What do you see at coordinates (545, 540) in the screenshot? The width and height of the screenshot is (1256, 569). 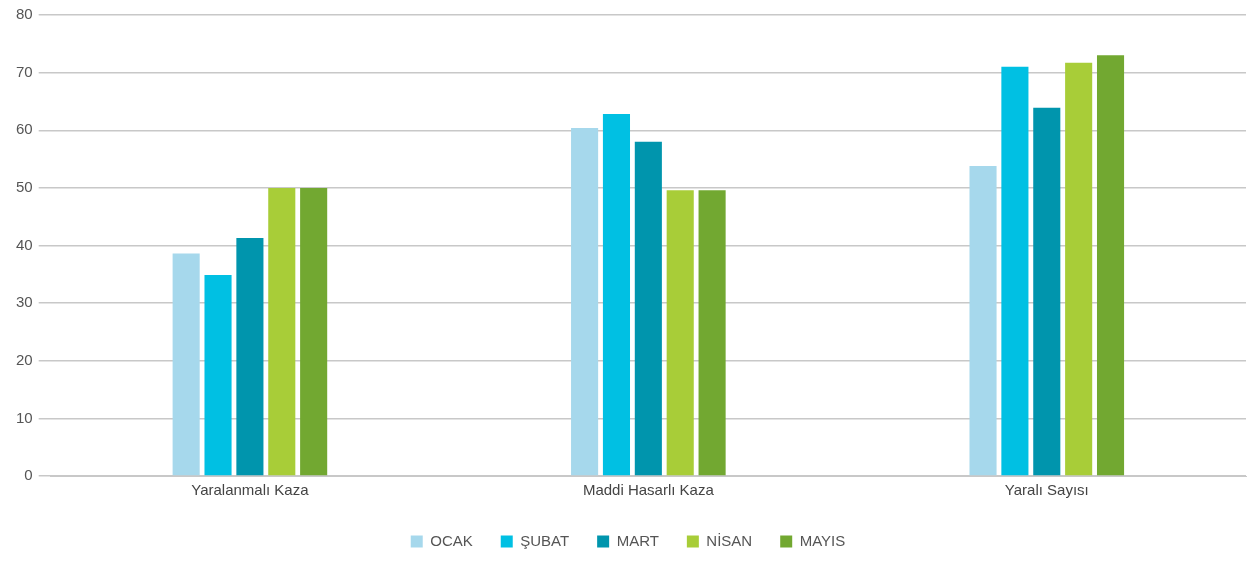 I see `legend-label: ŞUBAT` at bounding box center [545, 540].